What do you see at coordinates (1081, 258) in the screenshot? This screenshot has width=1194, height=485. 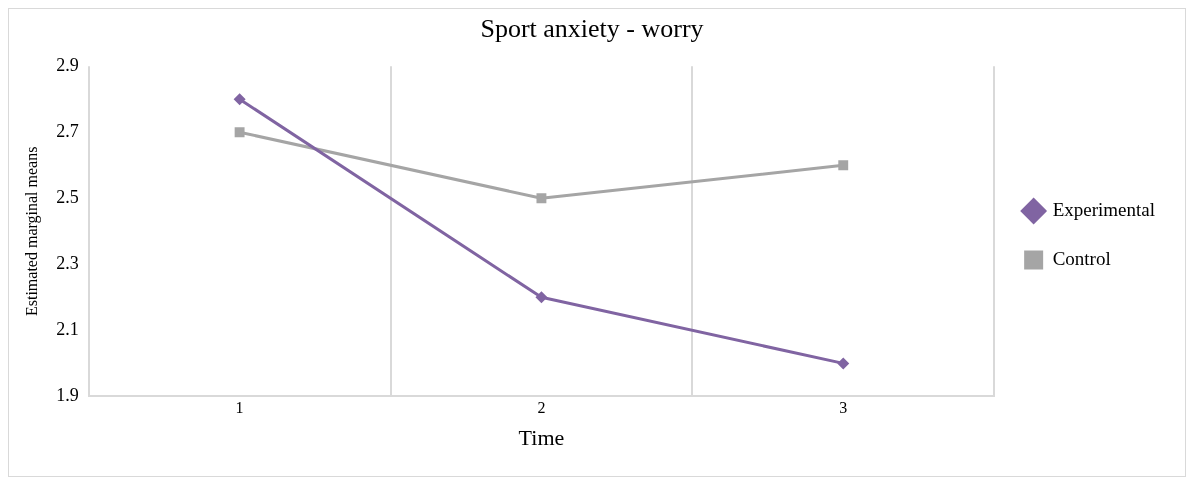 I see `legend-label: Control` at bounding box center [1081, 258].